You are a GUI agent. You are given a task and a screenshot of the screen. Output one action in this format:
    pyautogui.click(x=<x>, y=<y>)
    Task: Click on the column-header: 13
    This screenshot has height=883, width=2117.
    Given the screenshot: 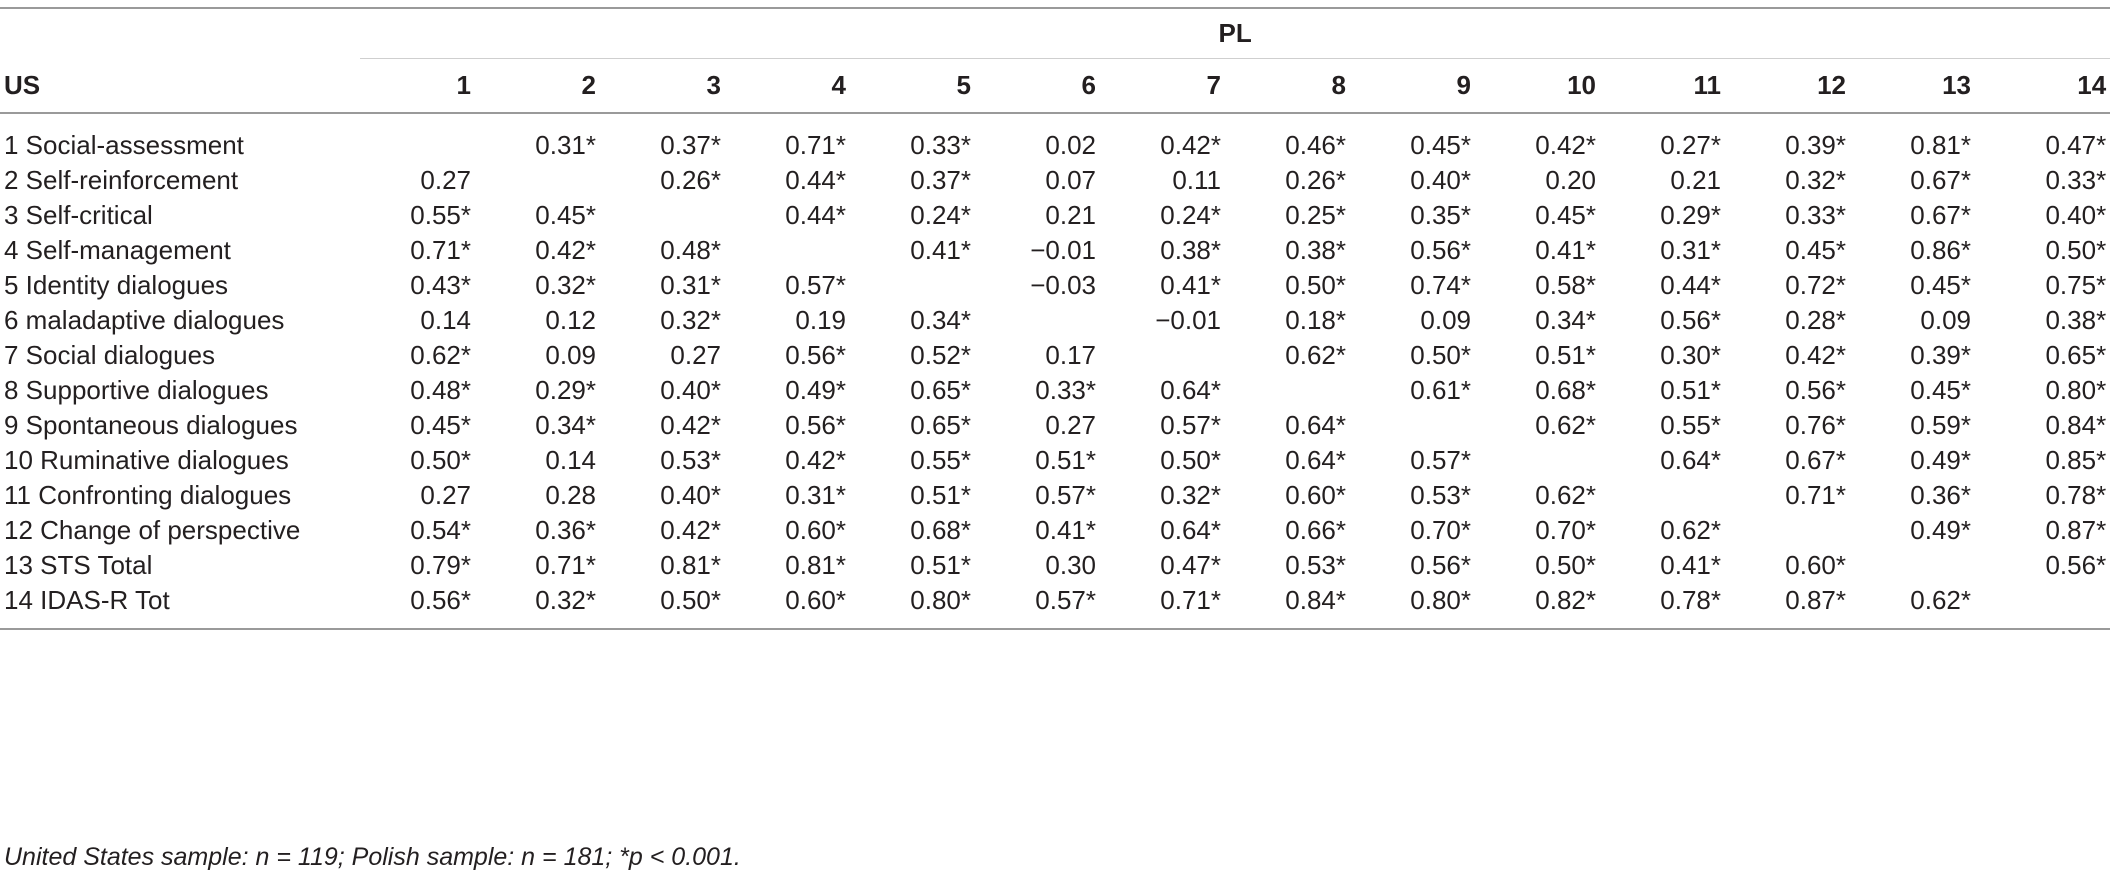 What is the action you would take?
    pyautogui.click(x=1956, y=85)
    